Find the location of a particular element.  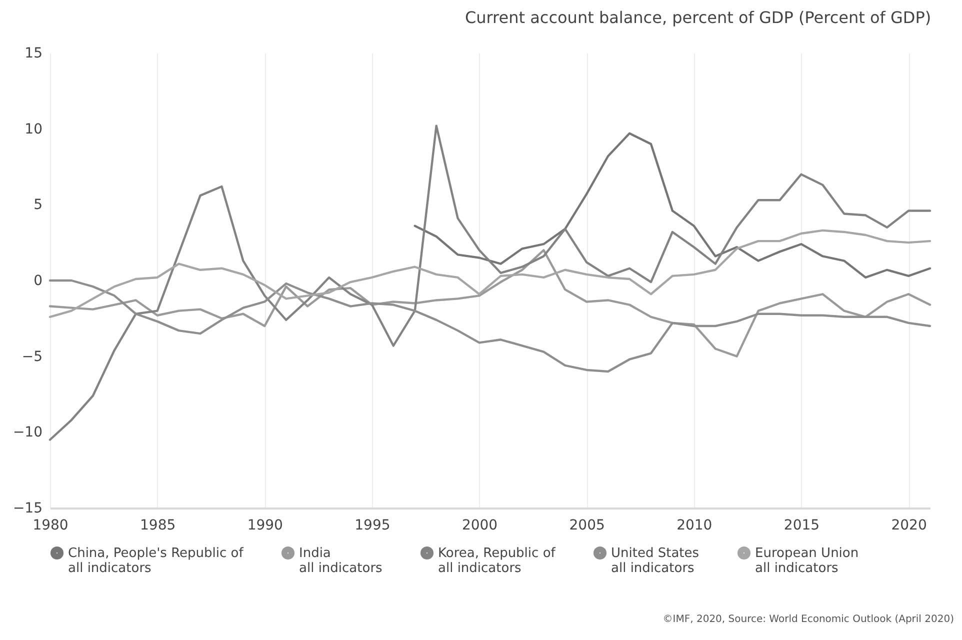

line-series is located at coordinates (673, 205).